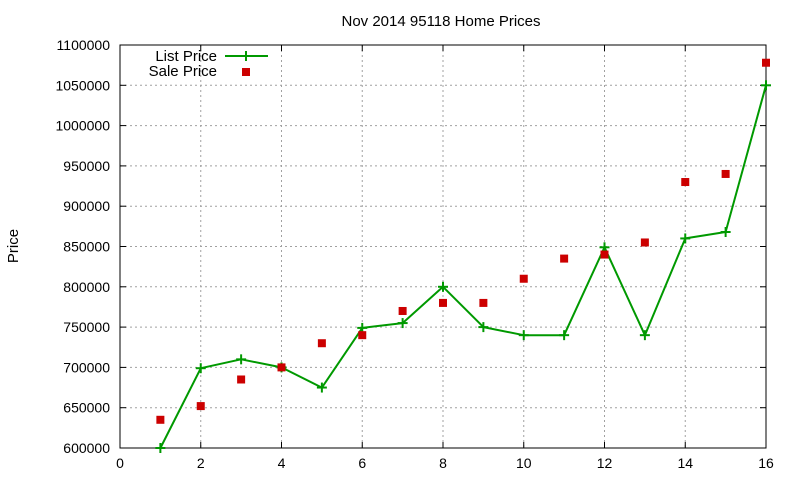 The width and height of the screenshot is (800, 480). Describe the element at coordinates (246, 56) in the screenshot. I see `legend-marker-list-price` at that location.